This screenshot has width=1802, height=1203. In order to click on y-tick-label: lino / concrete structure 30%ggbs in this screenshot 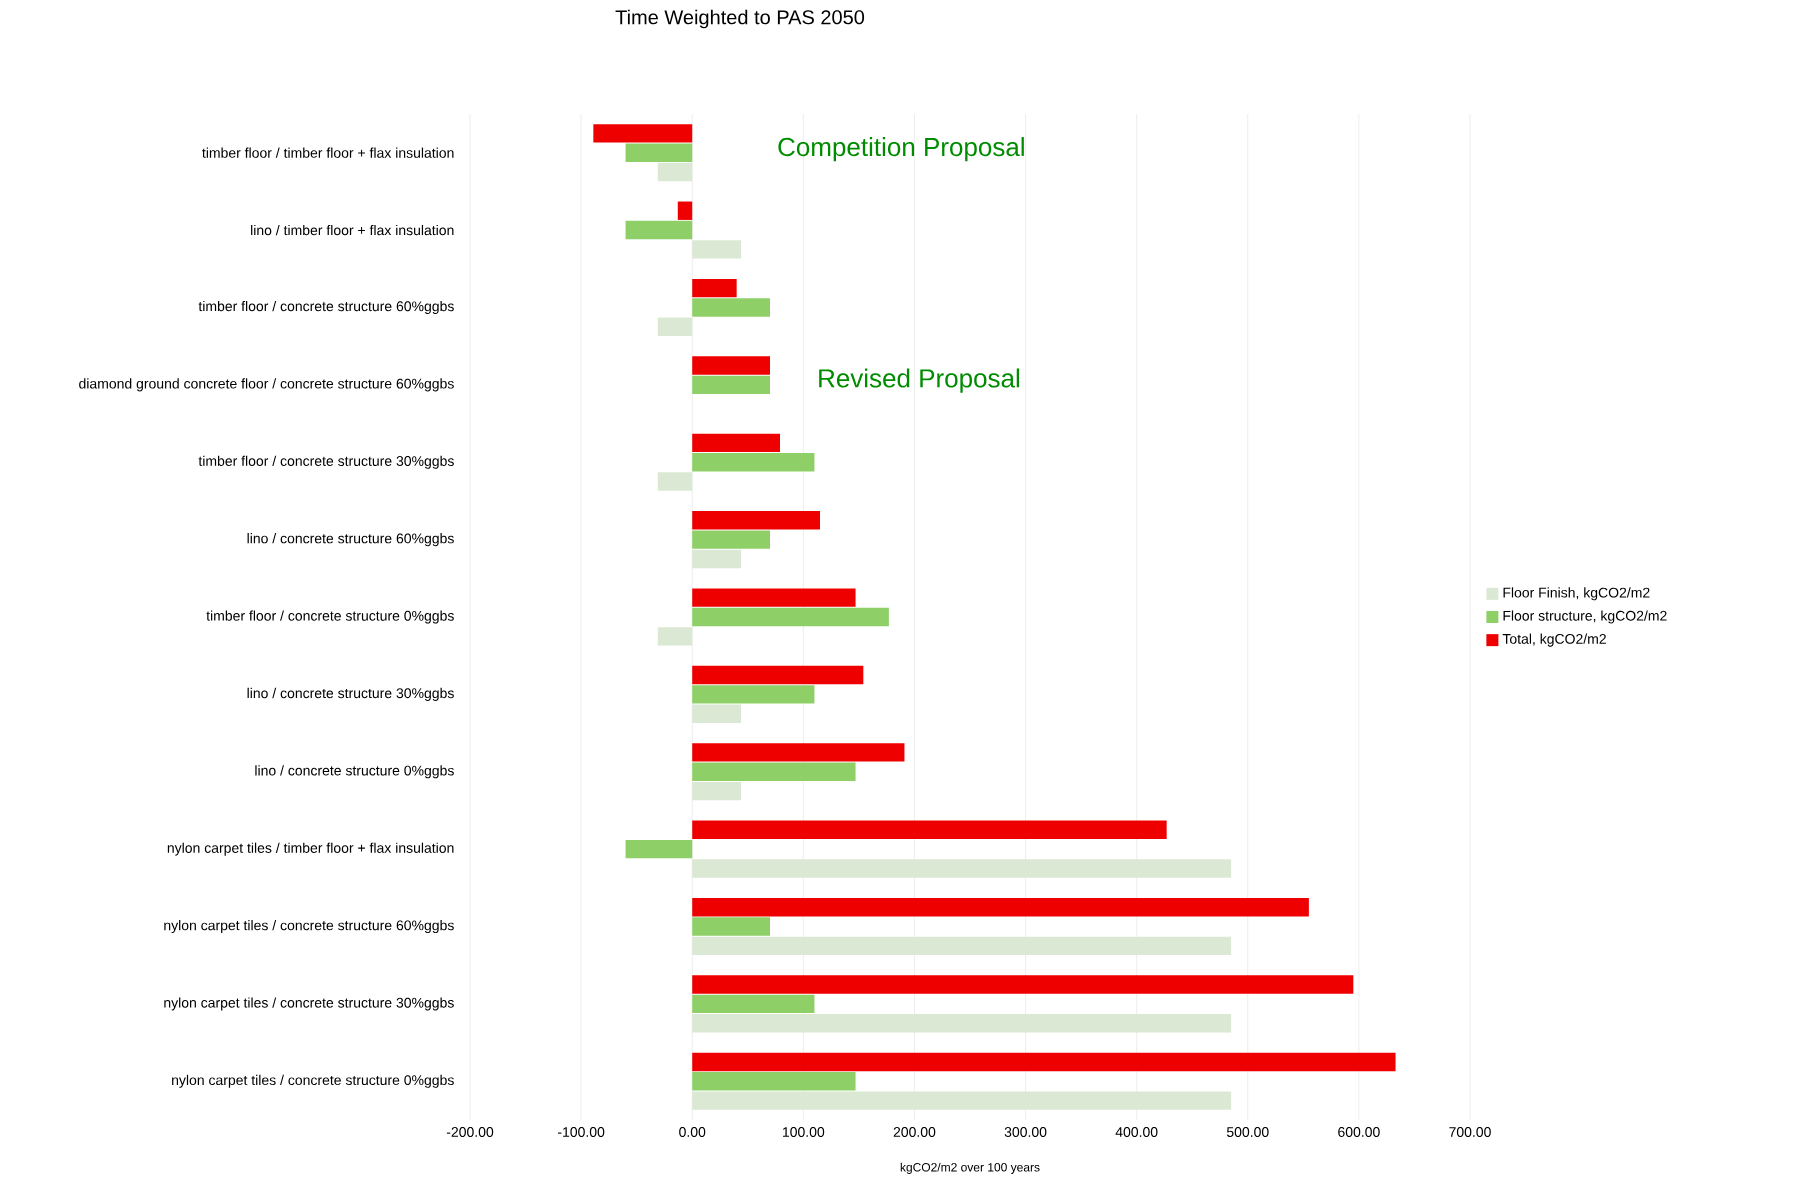, I will do `click(350, 694)`.